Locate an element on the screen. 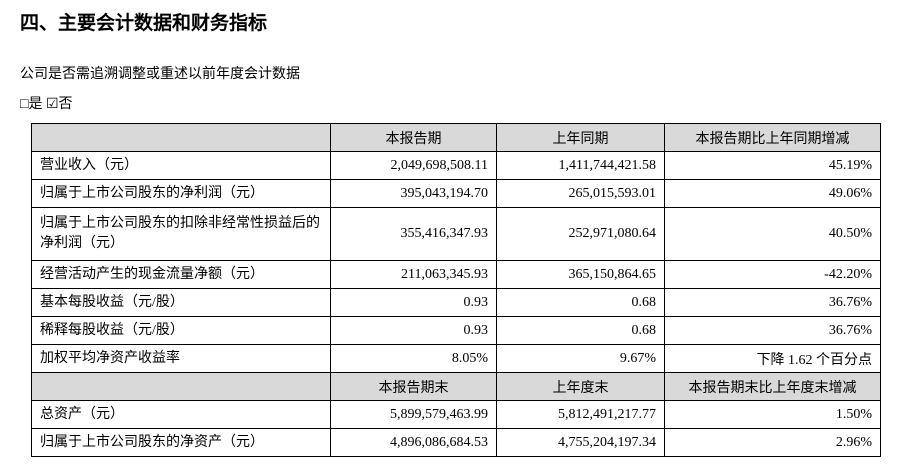  header-cell: 本报告期 is located at coordinates (413, 137).